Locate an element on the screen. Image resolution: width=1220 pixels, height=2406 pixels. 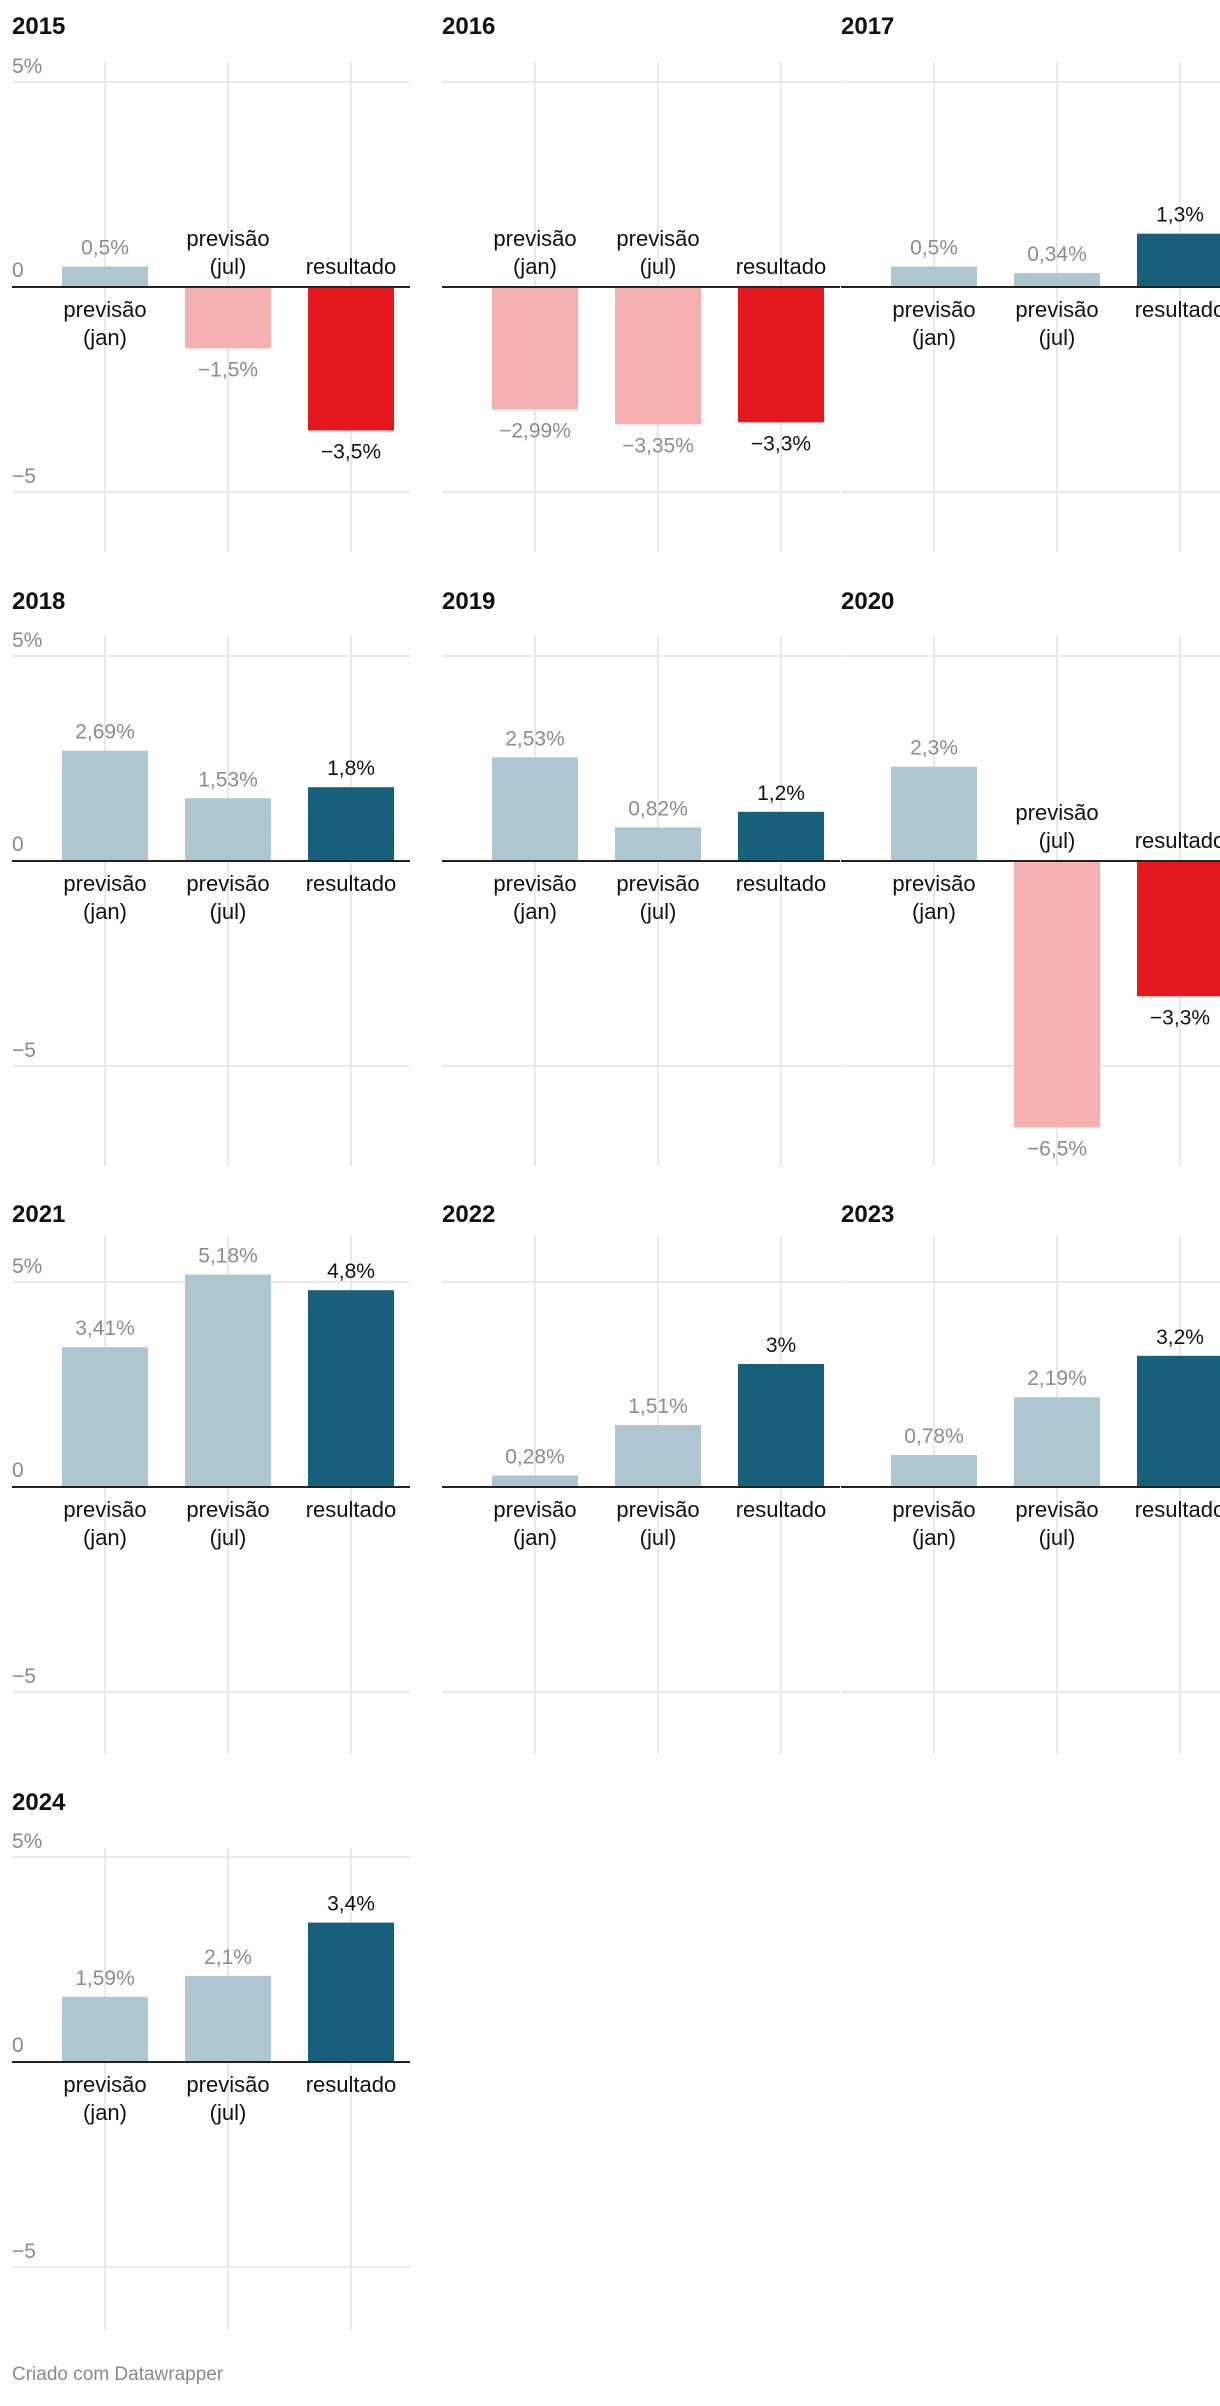
value-label: −3,5% is located at coordinates (351, 452).